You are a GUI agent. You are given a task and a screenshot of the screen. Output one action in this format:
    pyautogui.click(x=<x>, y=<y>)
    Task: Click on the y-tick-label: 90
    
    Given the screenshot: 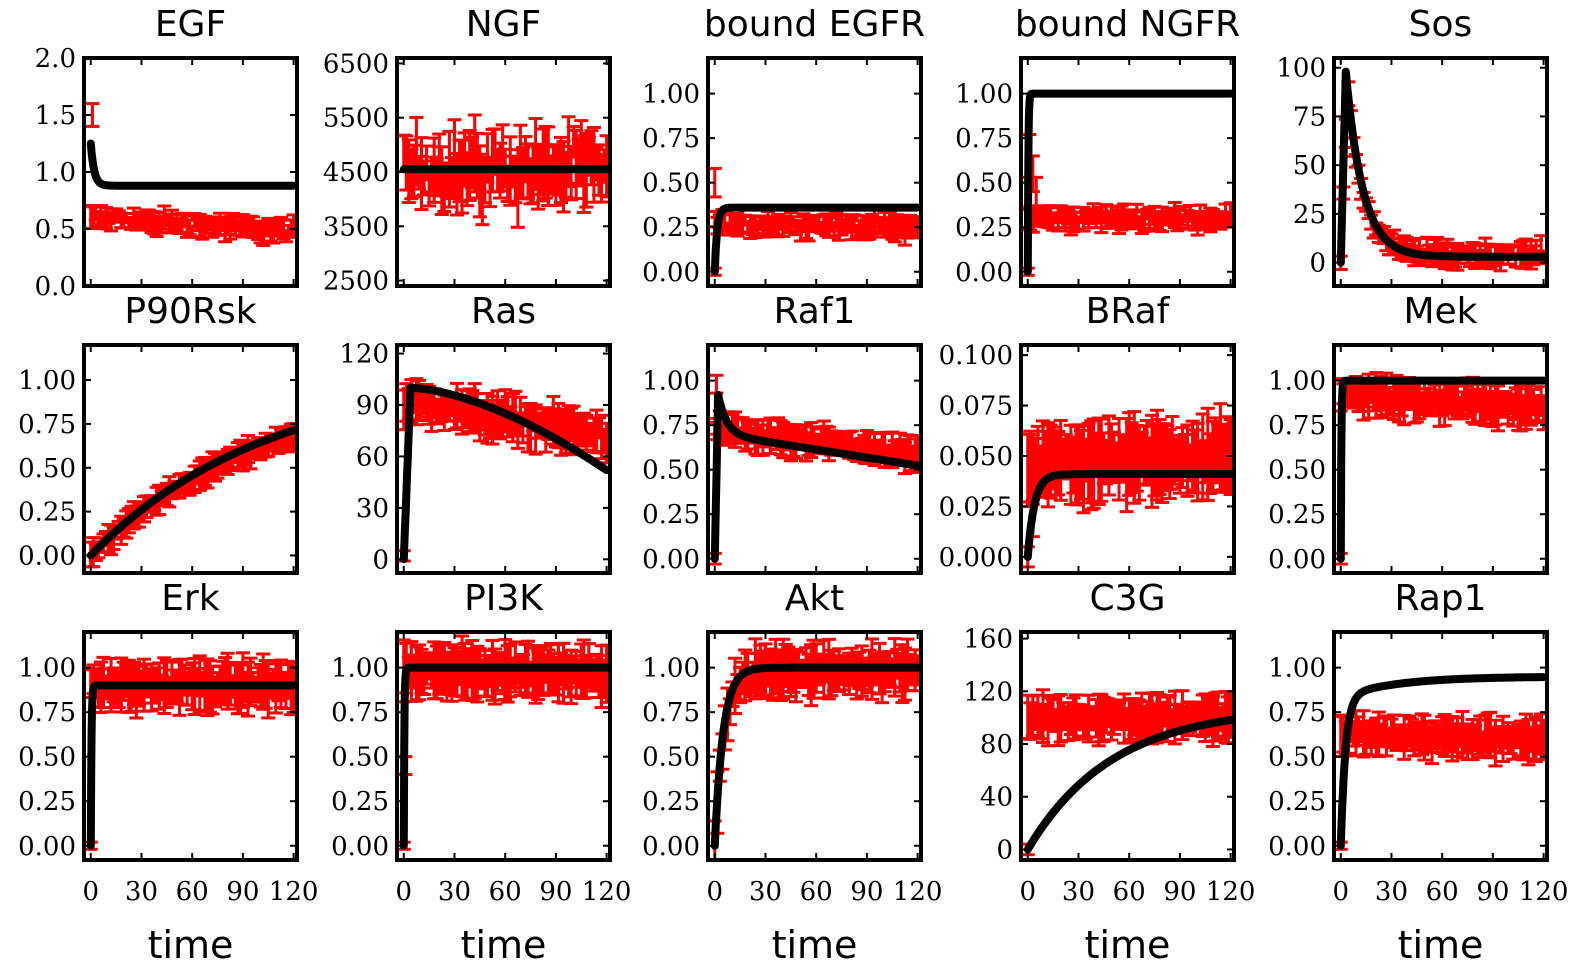 What is the action you would take?
    pyautogui.click(x=372, y=406)
    